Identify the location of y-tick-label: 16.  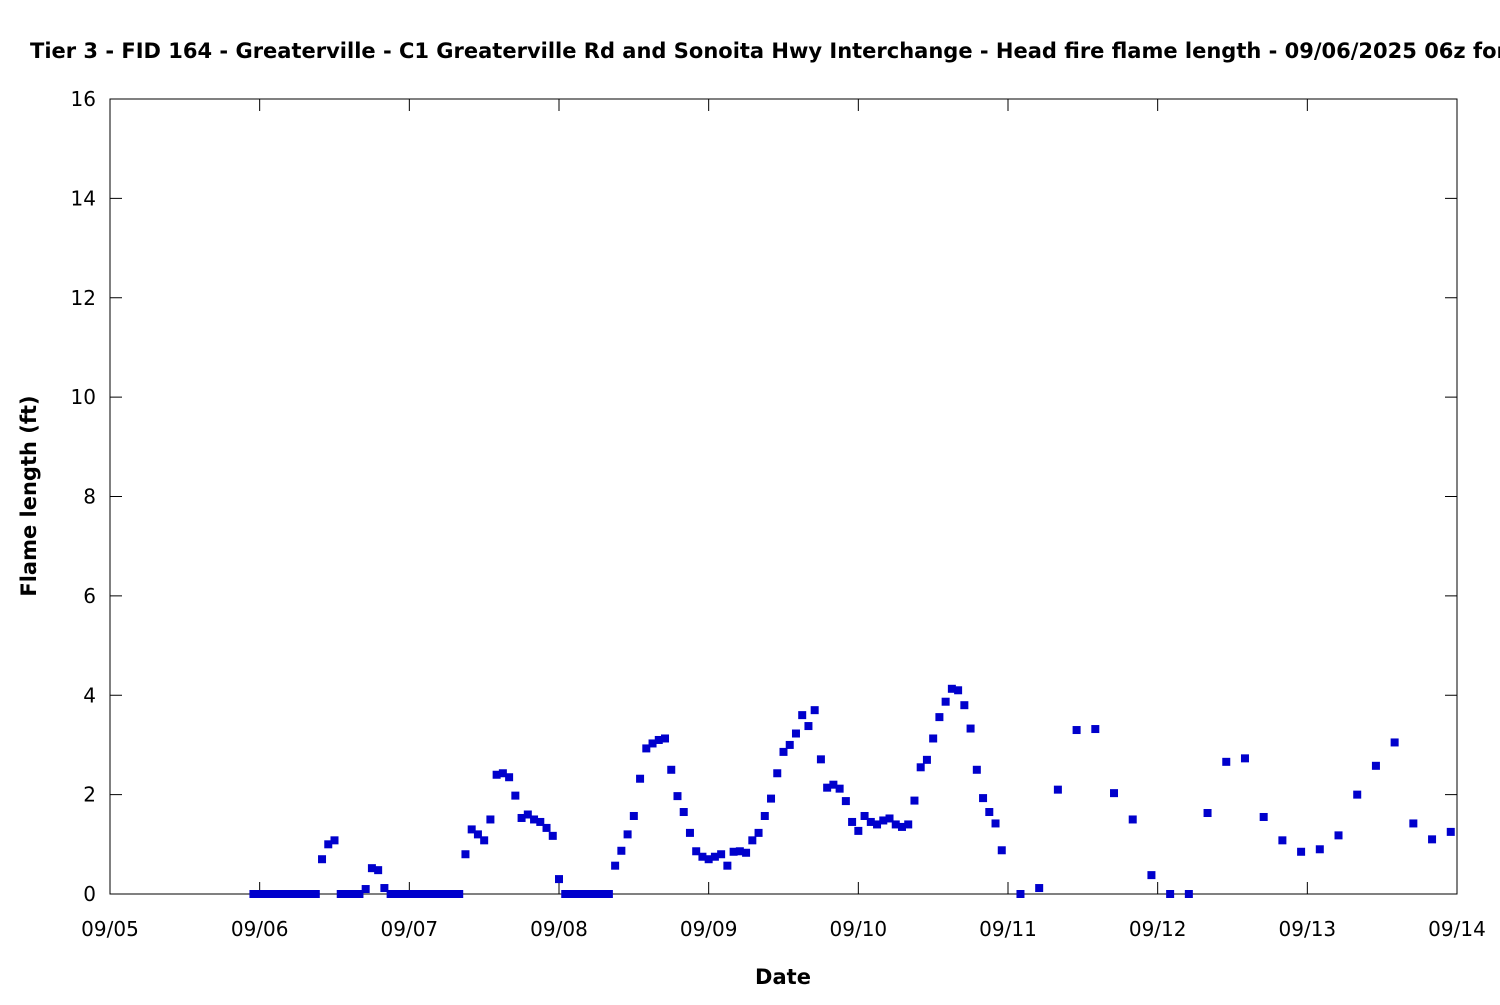
(83, 99).